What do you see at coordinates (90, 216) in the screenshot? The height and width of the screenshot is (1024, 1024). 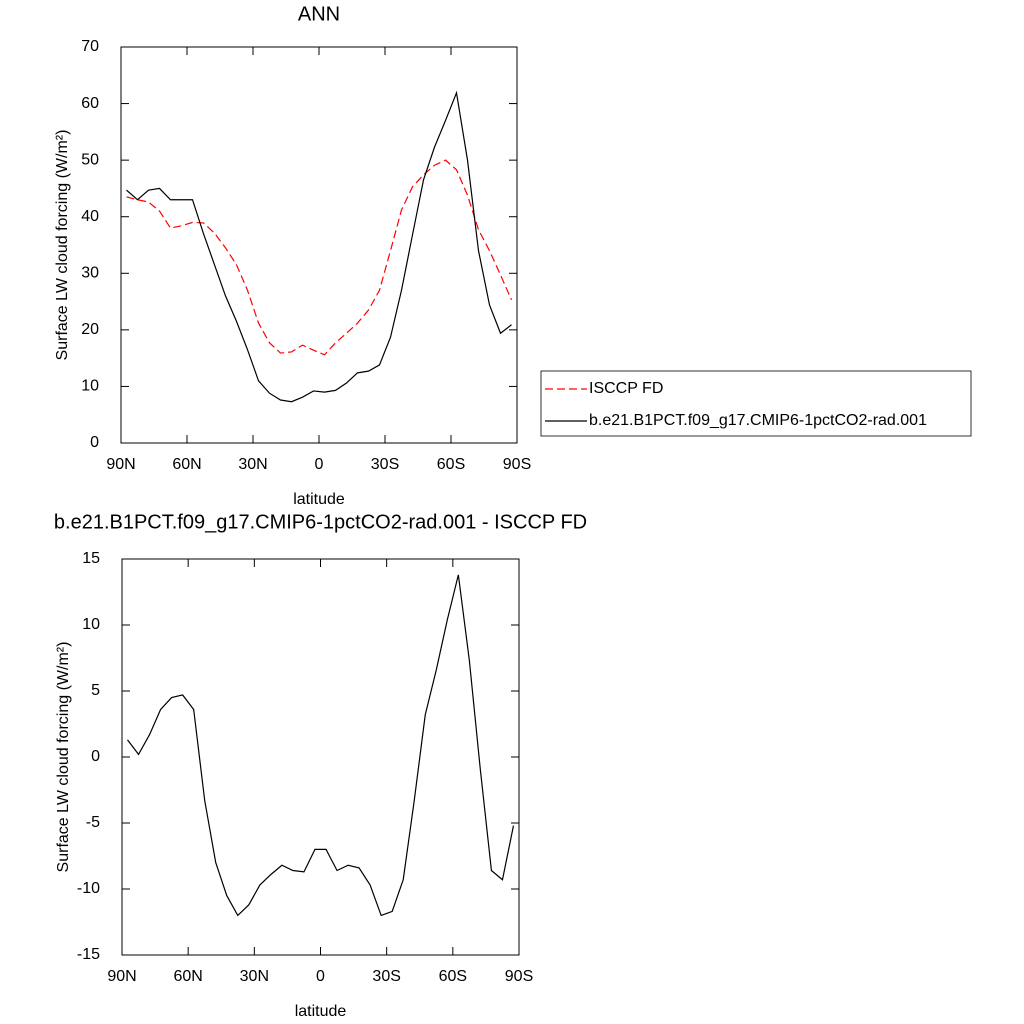 I see `y-tick-label: 40` at bounding box center [90, 216].